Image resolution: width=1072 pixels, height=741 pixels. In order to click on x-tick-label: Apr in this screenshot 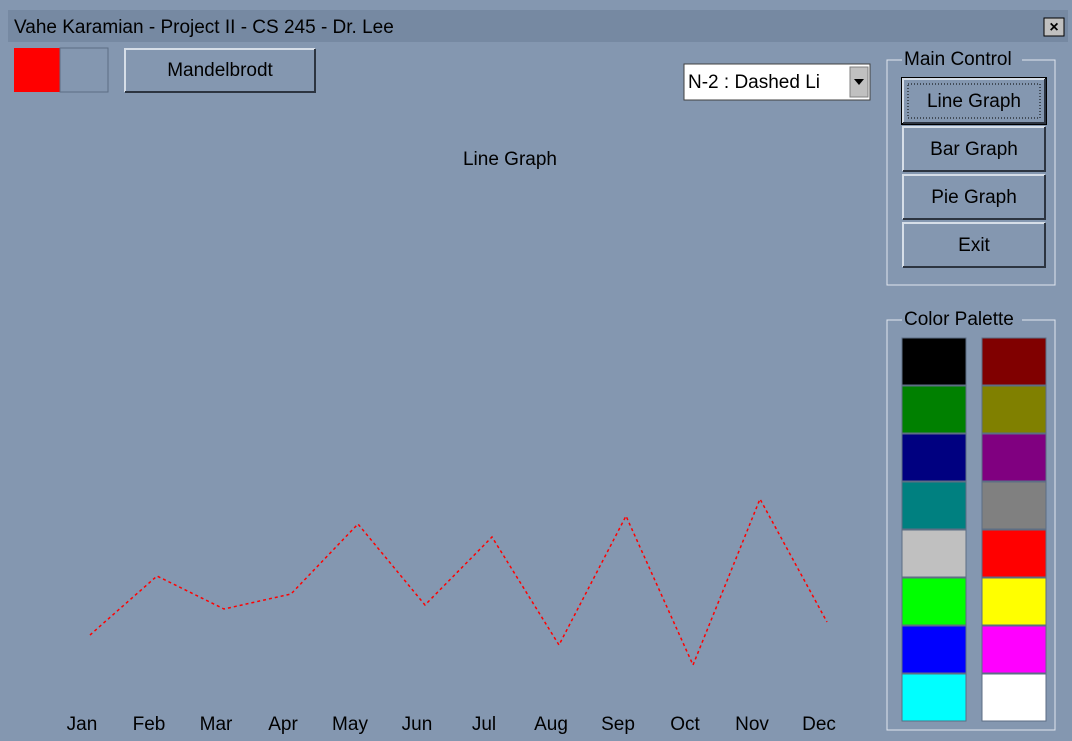, I will do `click(283, 724)`.